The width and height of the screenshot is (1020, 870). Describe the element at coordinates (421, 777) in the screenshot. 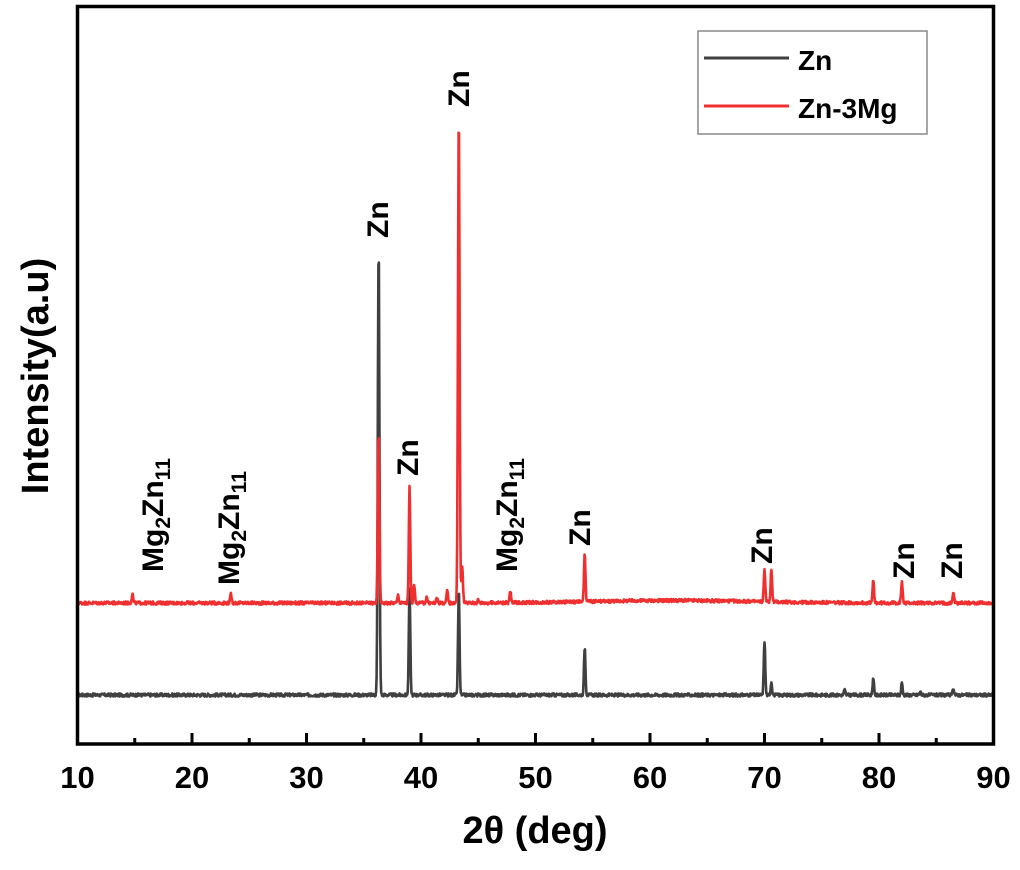

I see `x-tick-label: 40` at that location.